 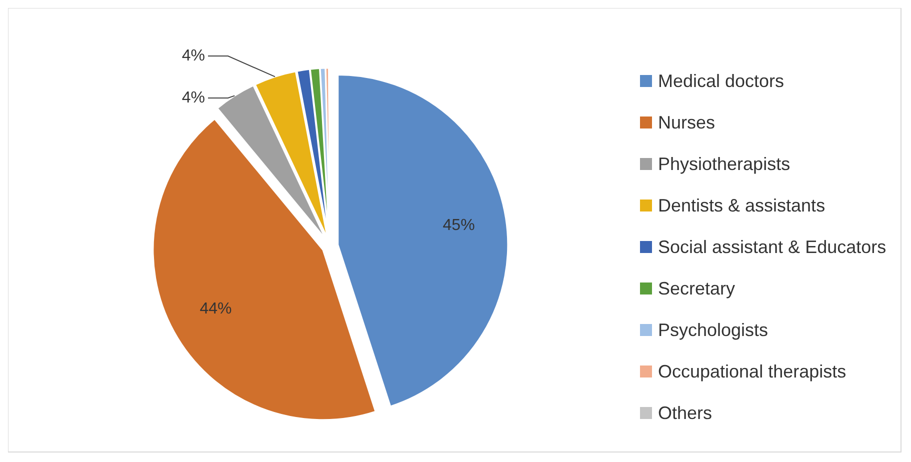 What do you see at coordinates (772, 247) in the screenshot?
I see `legend-label: Social assistant & Educators` at bounding box center [772, 247].